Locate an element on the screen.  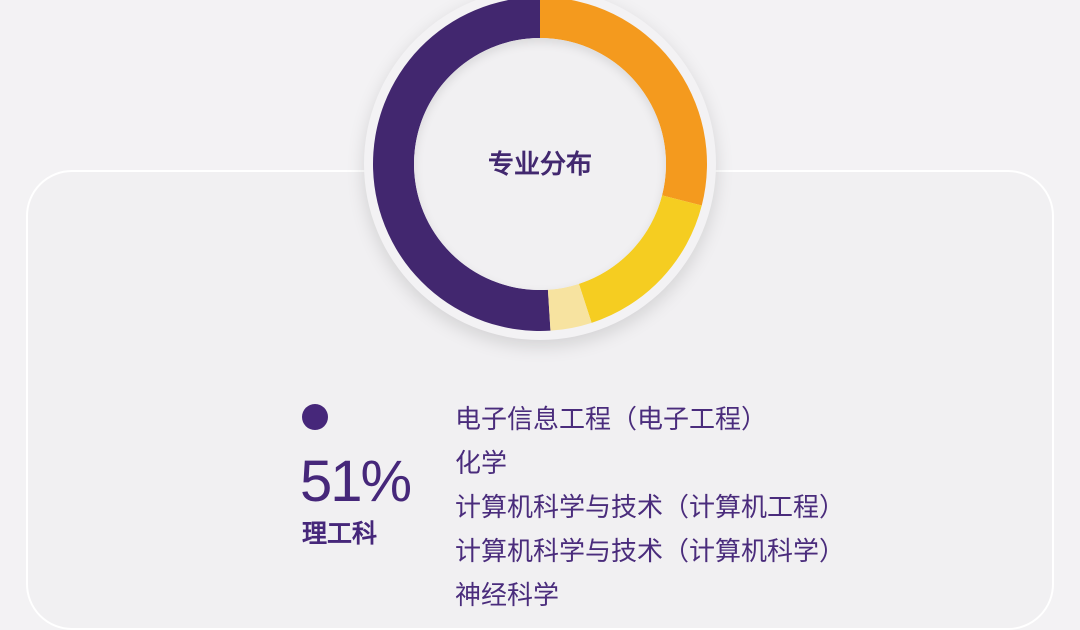
major-item: 电子信息工程（电子工程） is located at coordinates (611, 420).